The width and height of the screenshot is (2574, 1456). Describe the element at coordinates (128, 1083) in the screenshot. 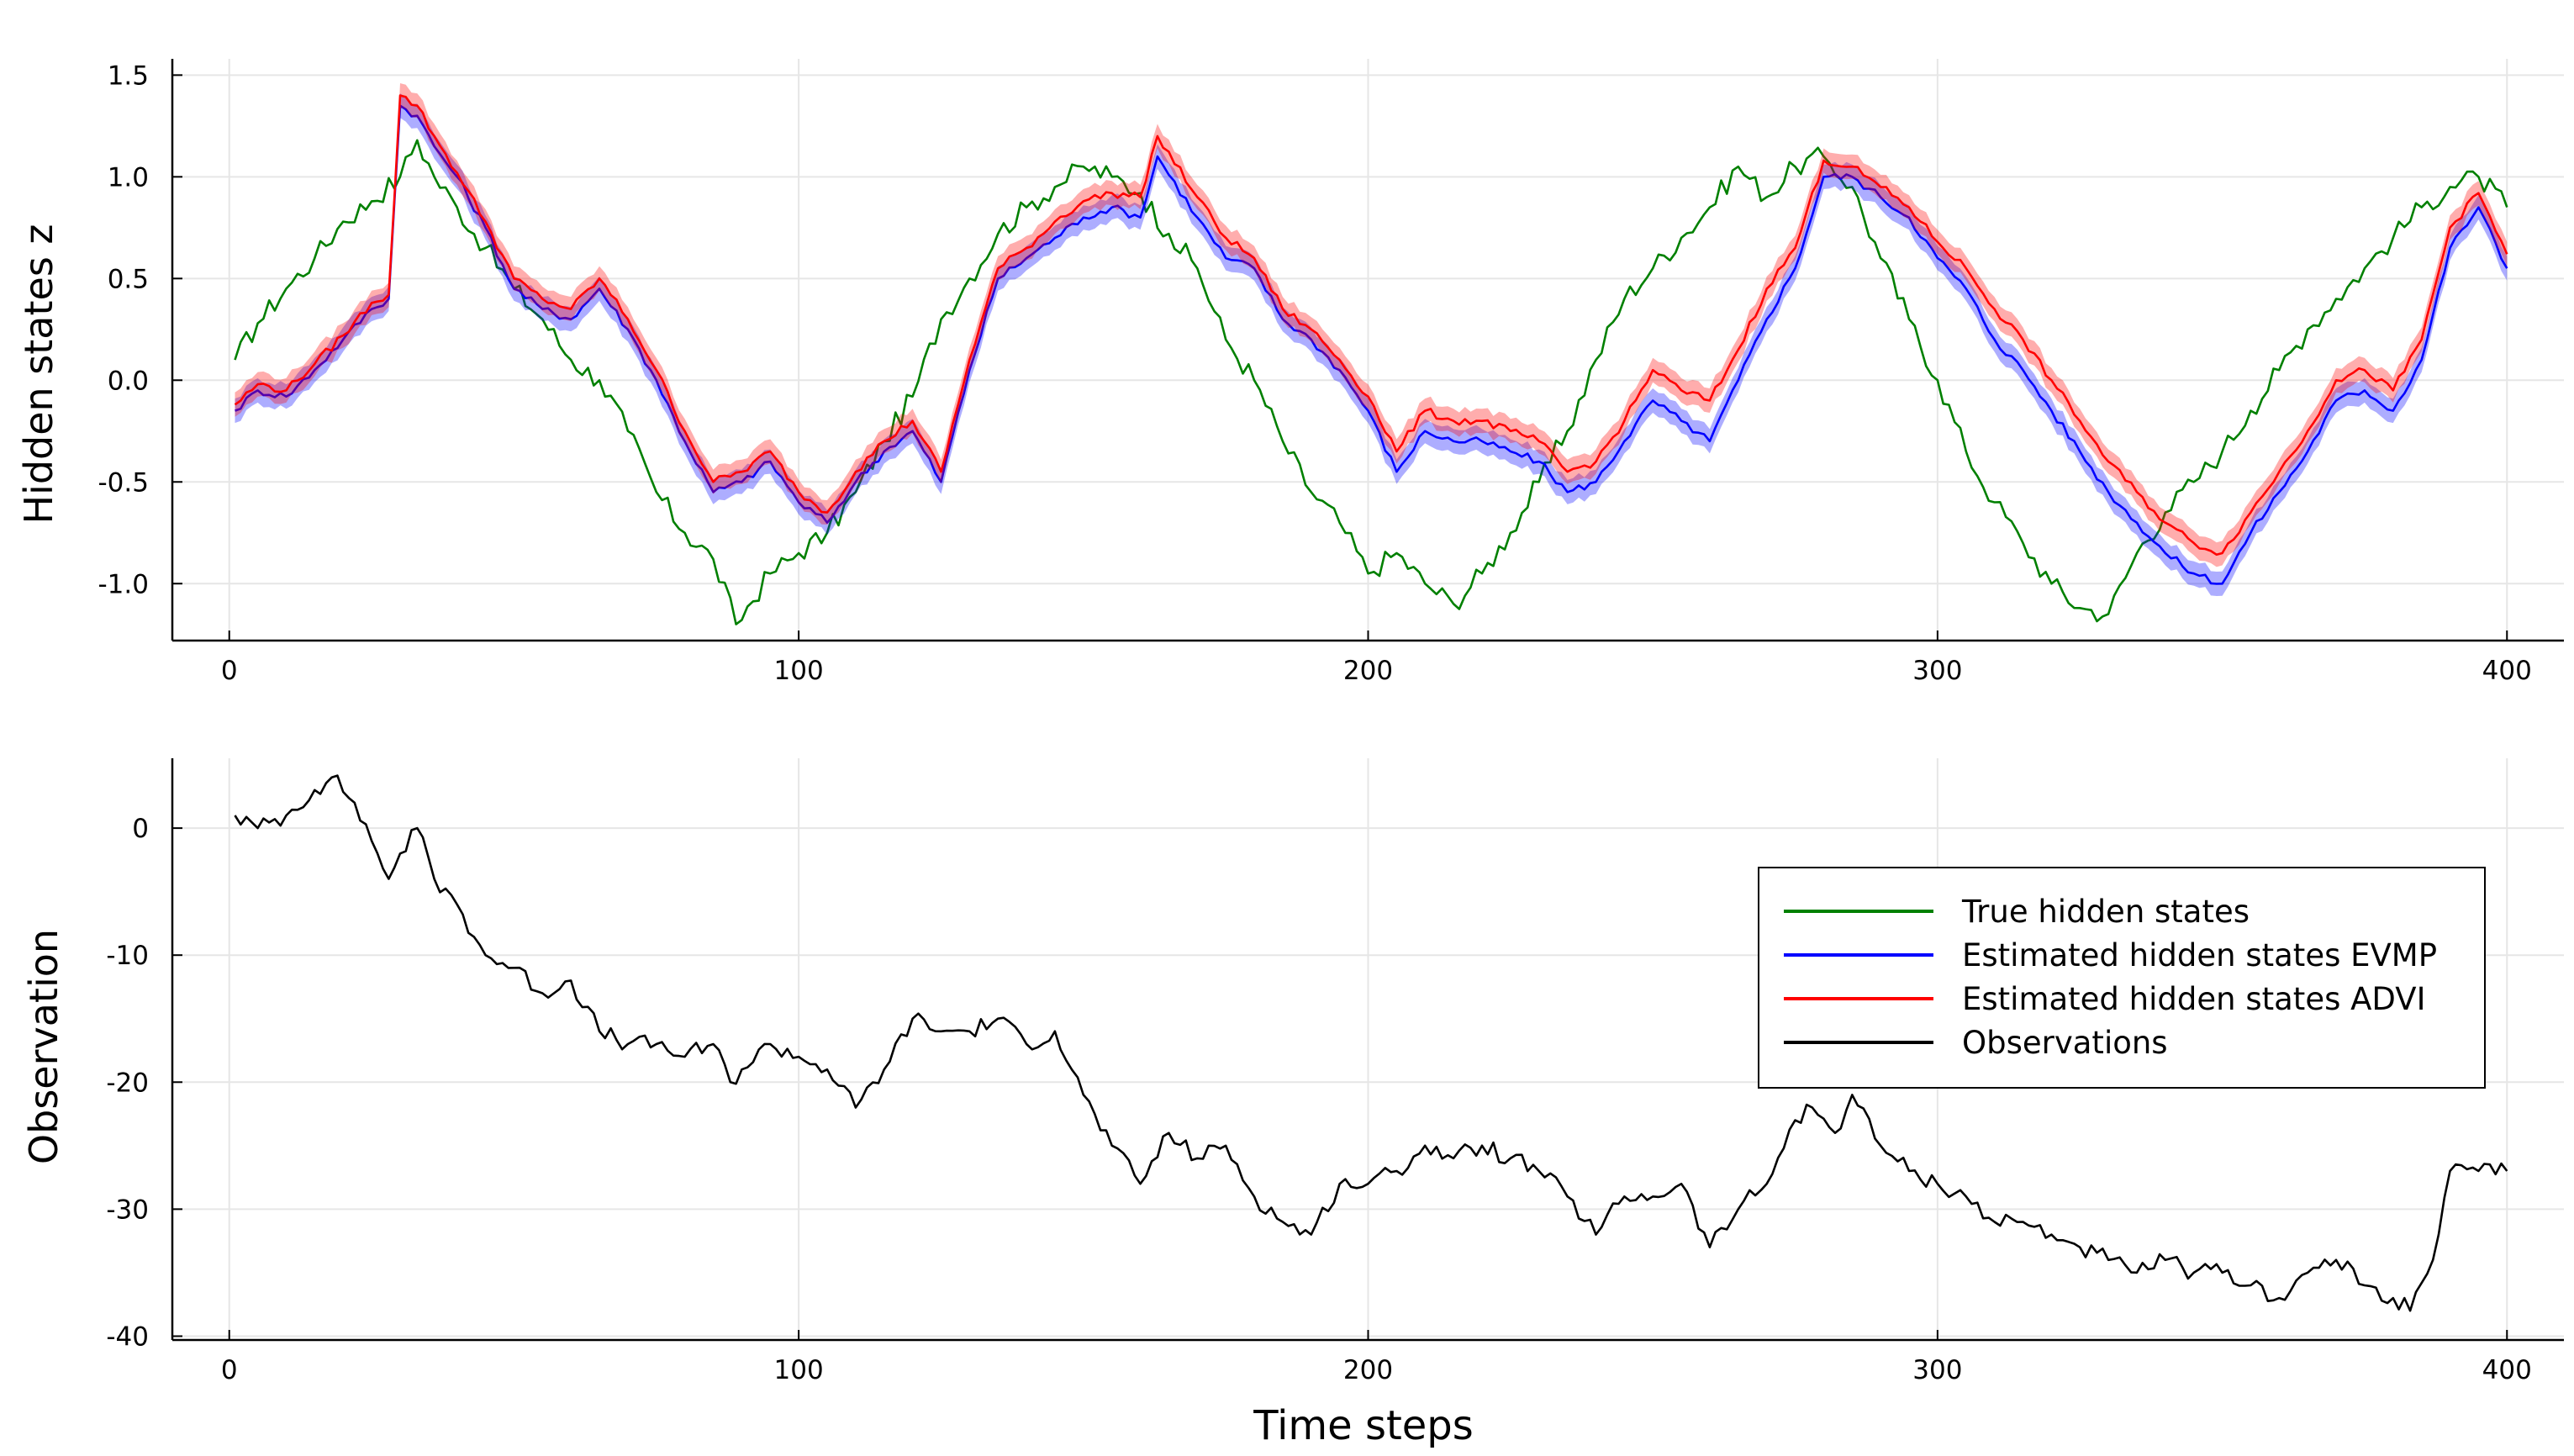

I see `observation-y-tick-label: -20` at that location.